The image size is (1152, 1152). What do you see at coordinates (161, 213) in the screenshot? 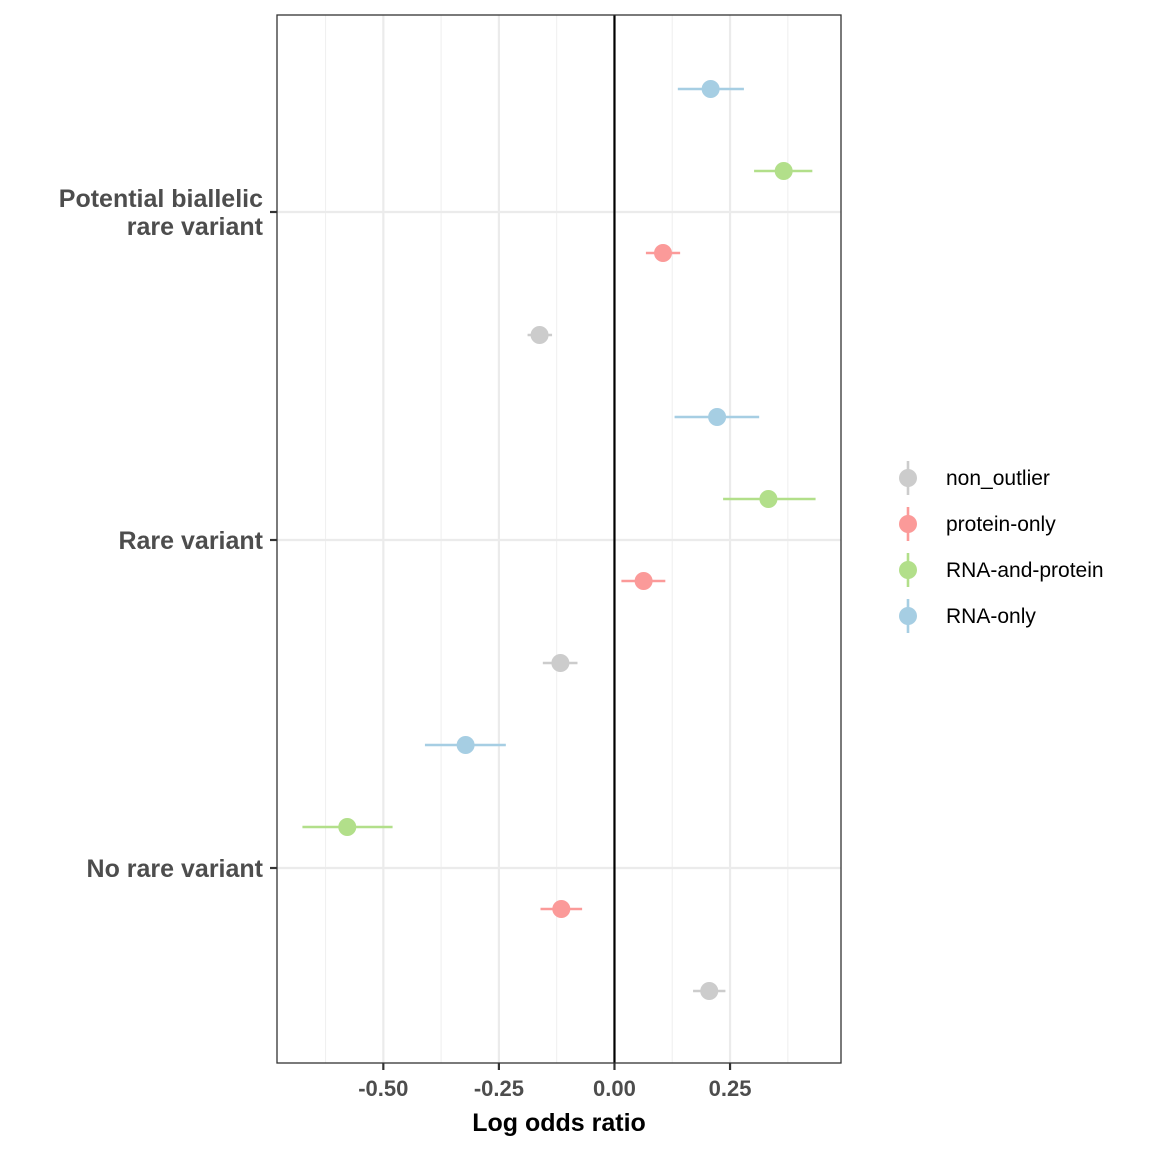
I see `y-tick-label: Potential biallelic rare variant` at bounding box center [161, 213].